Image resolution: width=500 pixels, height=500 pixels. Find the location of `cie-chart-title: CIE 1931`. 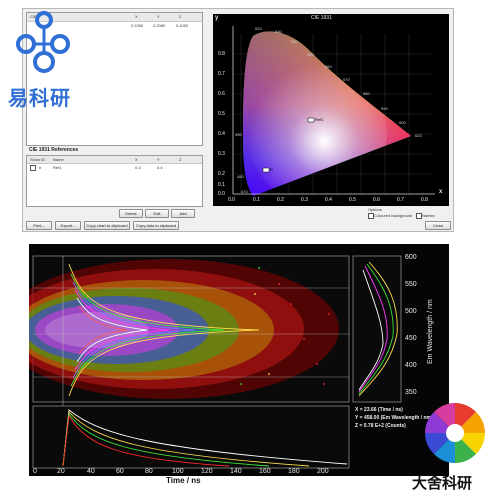

cie-chart-title: CIE 1931 is located at coordinates (321, 18).